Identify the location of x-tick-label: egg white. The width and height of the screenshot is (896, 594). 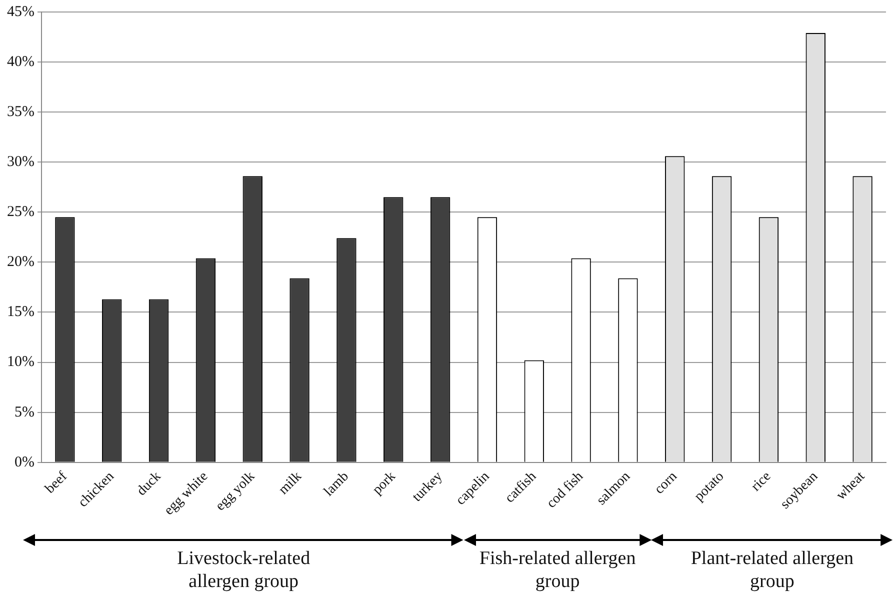
(187, 493).